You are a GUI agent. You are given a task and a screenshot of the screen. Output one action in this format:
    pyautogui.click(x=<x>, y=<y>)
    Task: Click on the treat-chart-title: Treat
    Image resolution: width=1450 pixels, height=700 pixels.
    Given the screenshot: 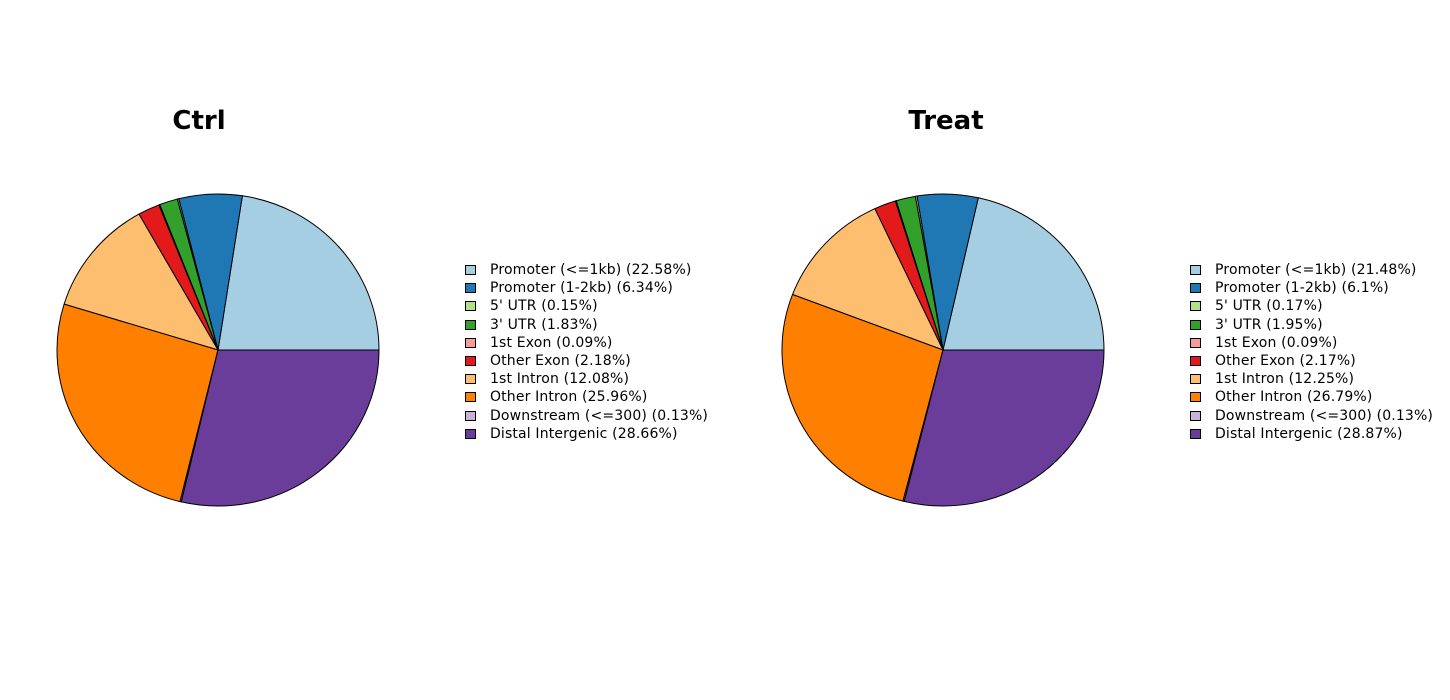 What is the action you would take?
    pyautogui.click(x=946, y=121)
    